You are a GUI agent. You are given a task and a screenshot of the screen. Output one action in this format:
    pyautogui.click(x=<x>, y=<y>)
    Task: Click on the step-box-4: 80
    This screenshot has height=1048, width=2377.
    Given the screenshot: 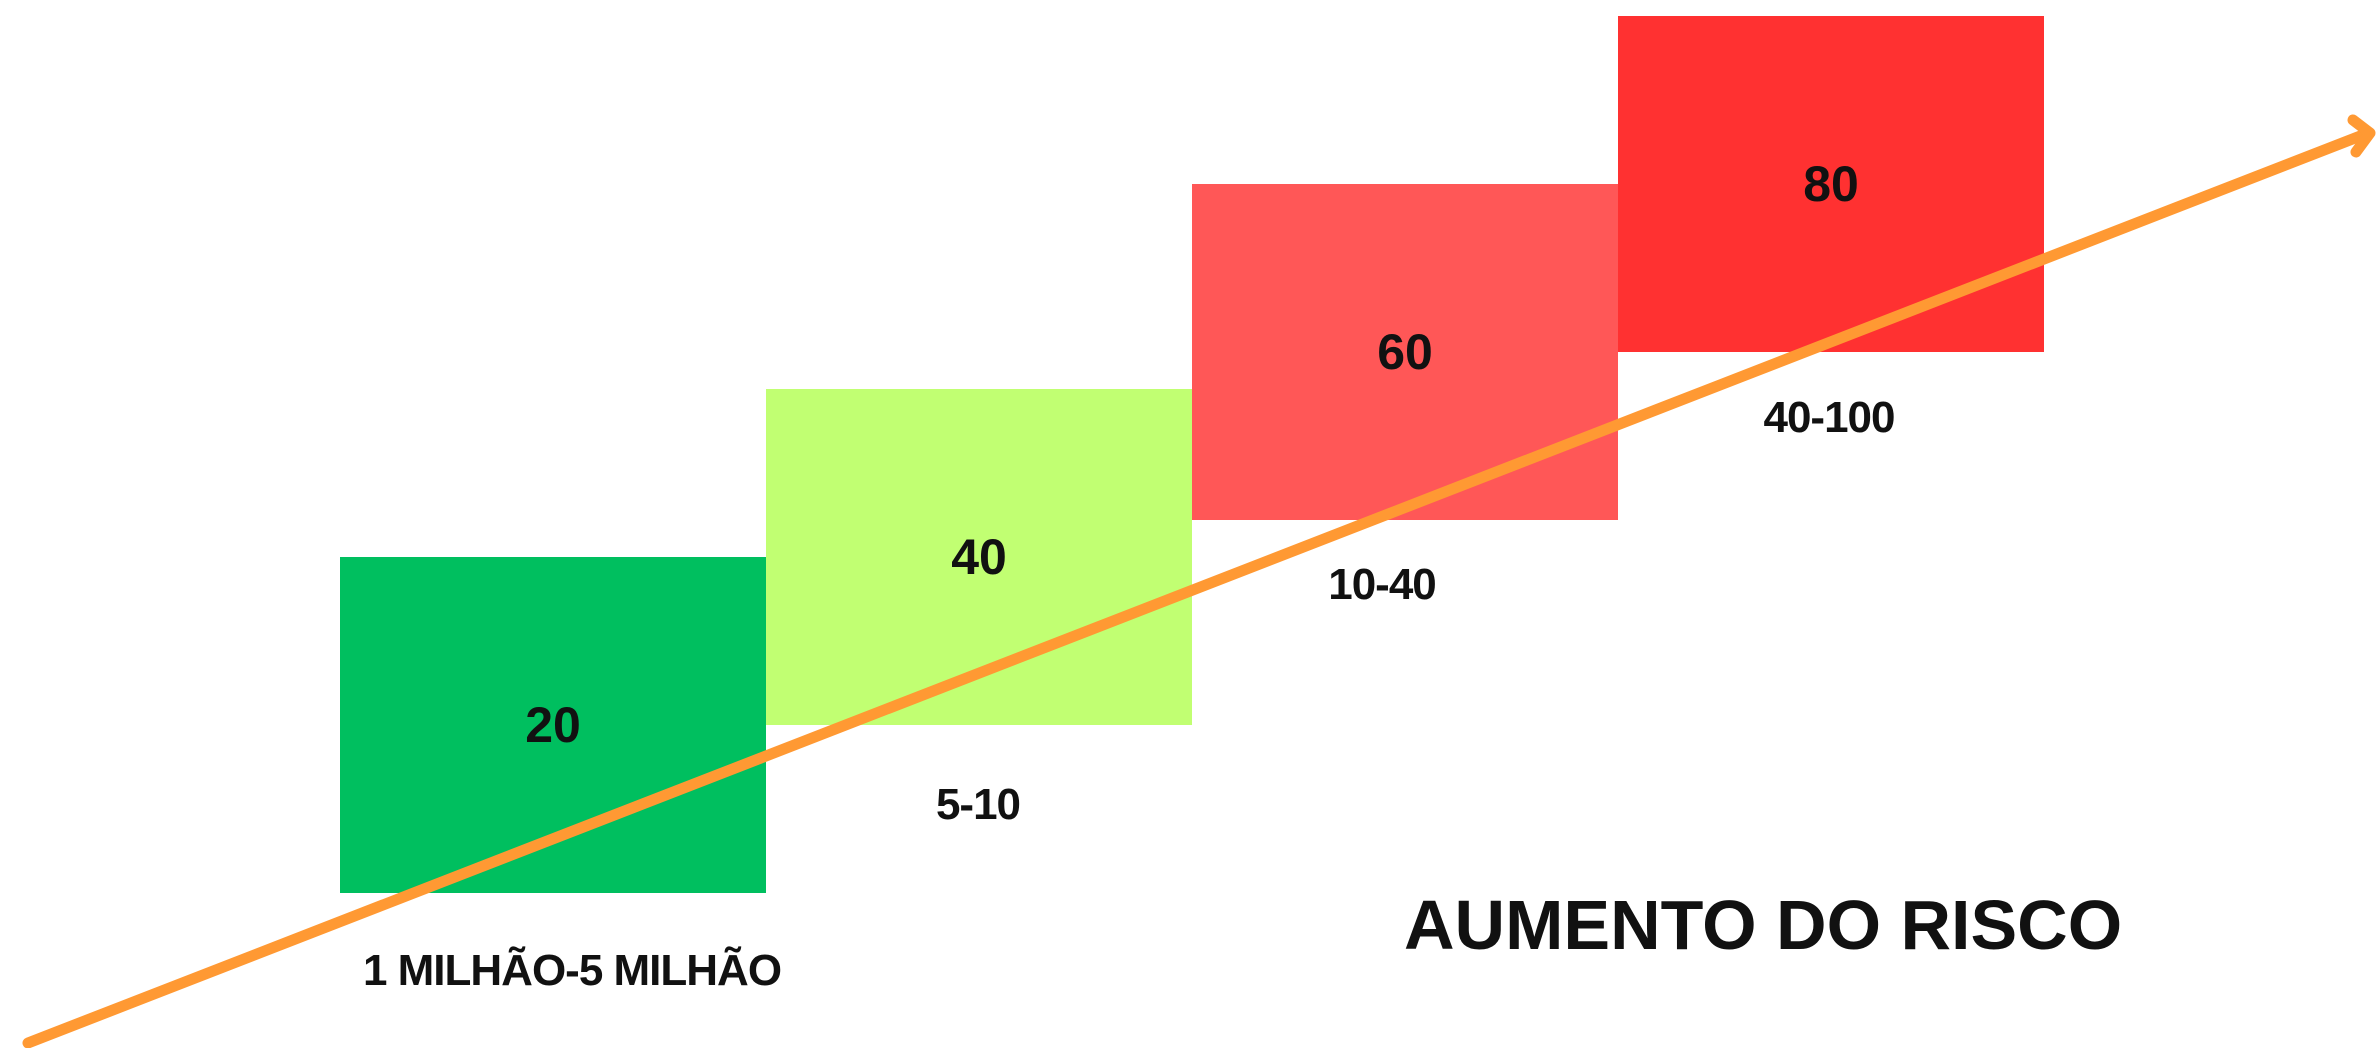 What is the action you would take?
    pyautogui.click(x=1831, y=184)
    